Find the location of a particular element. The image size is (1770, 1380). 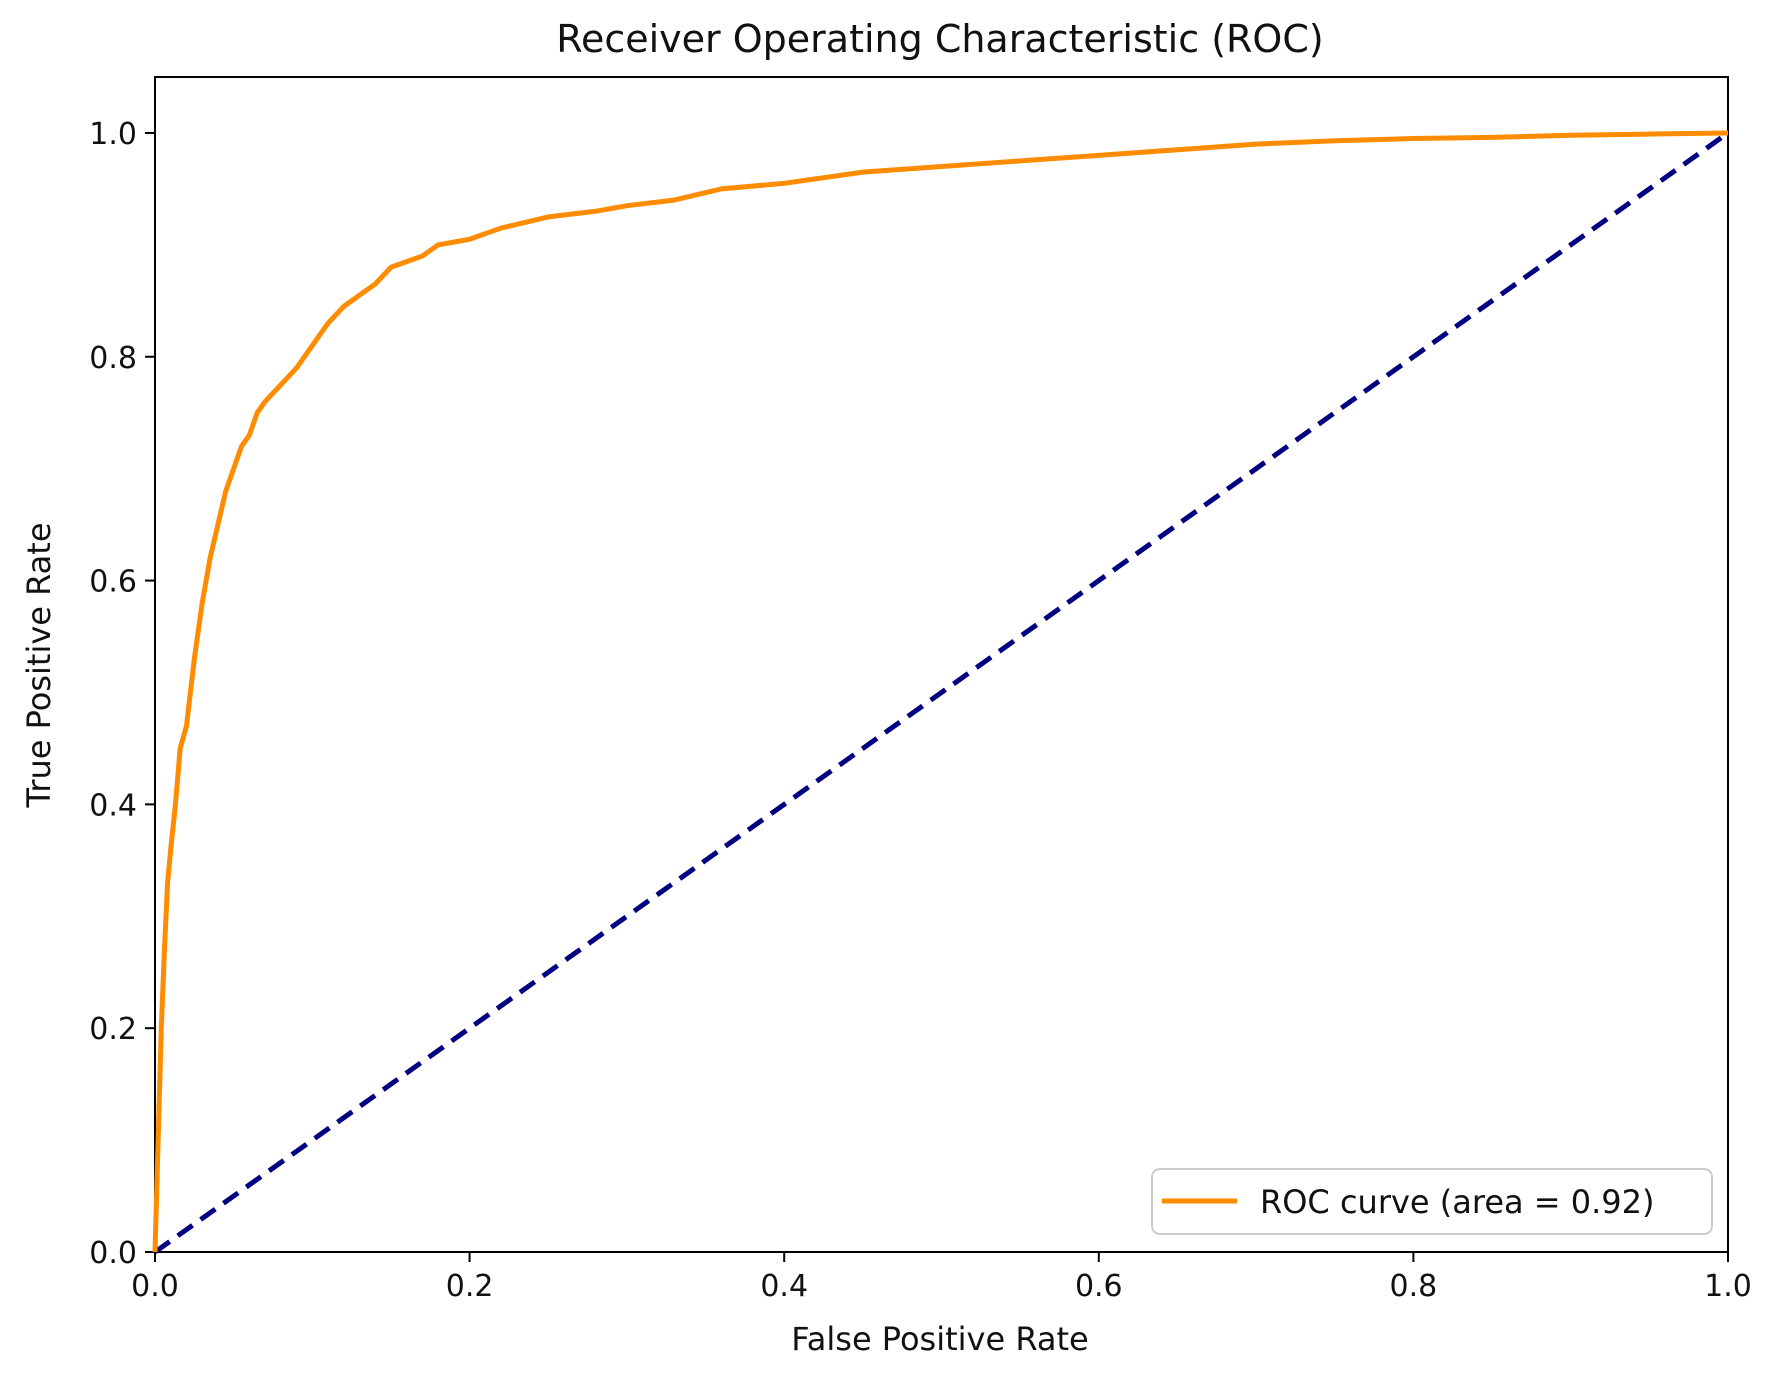

y-tick-label: 1.0 is located at coordinates (113, 134).